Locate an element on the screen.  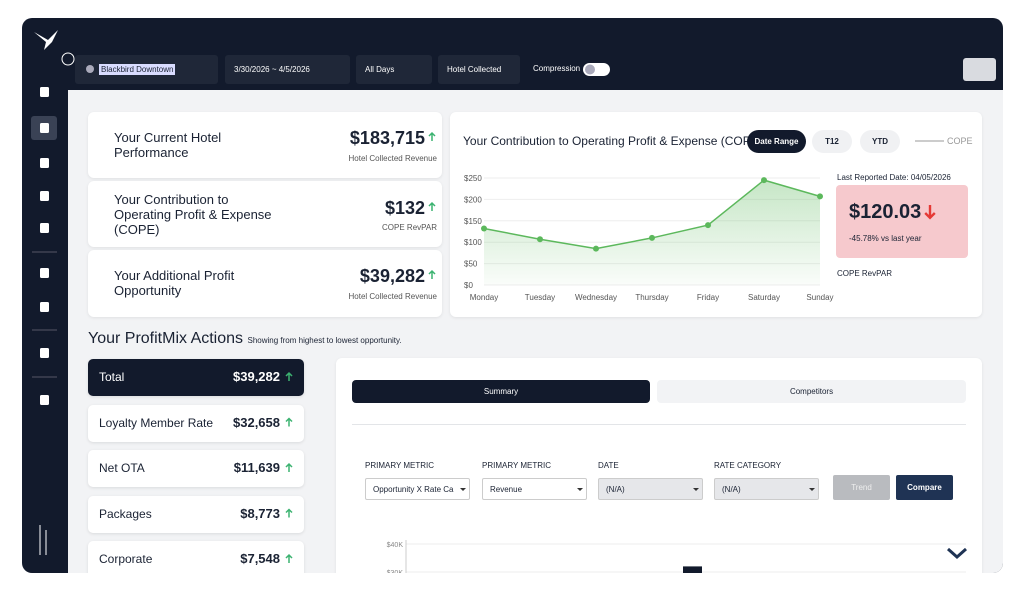
range-button: Date Range is located at coordinates (776, 141).